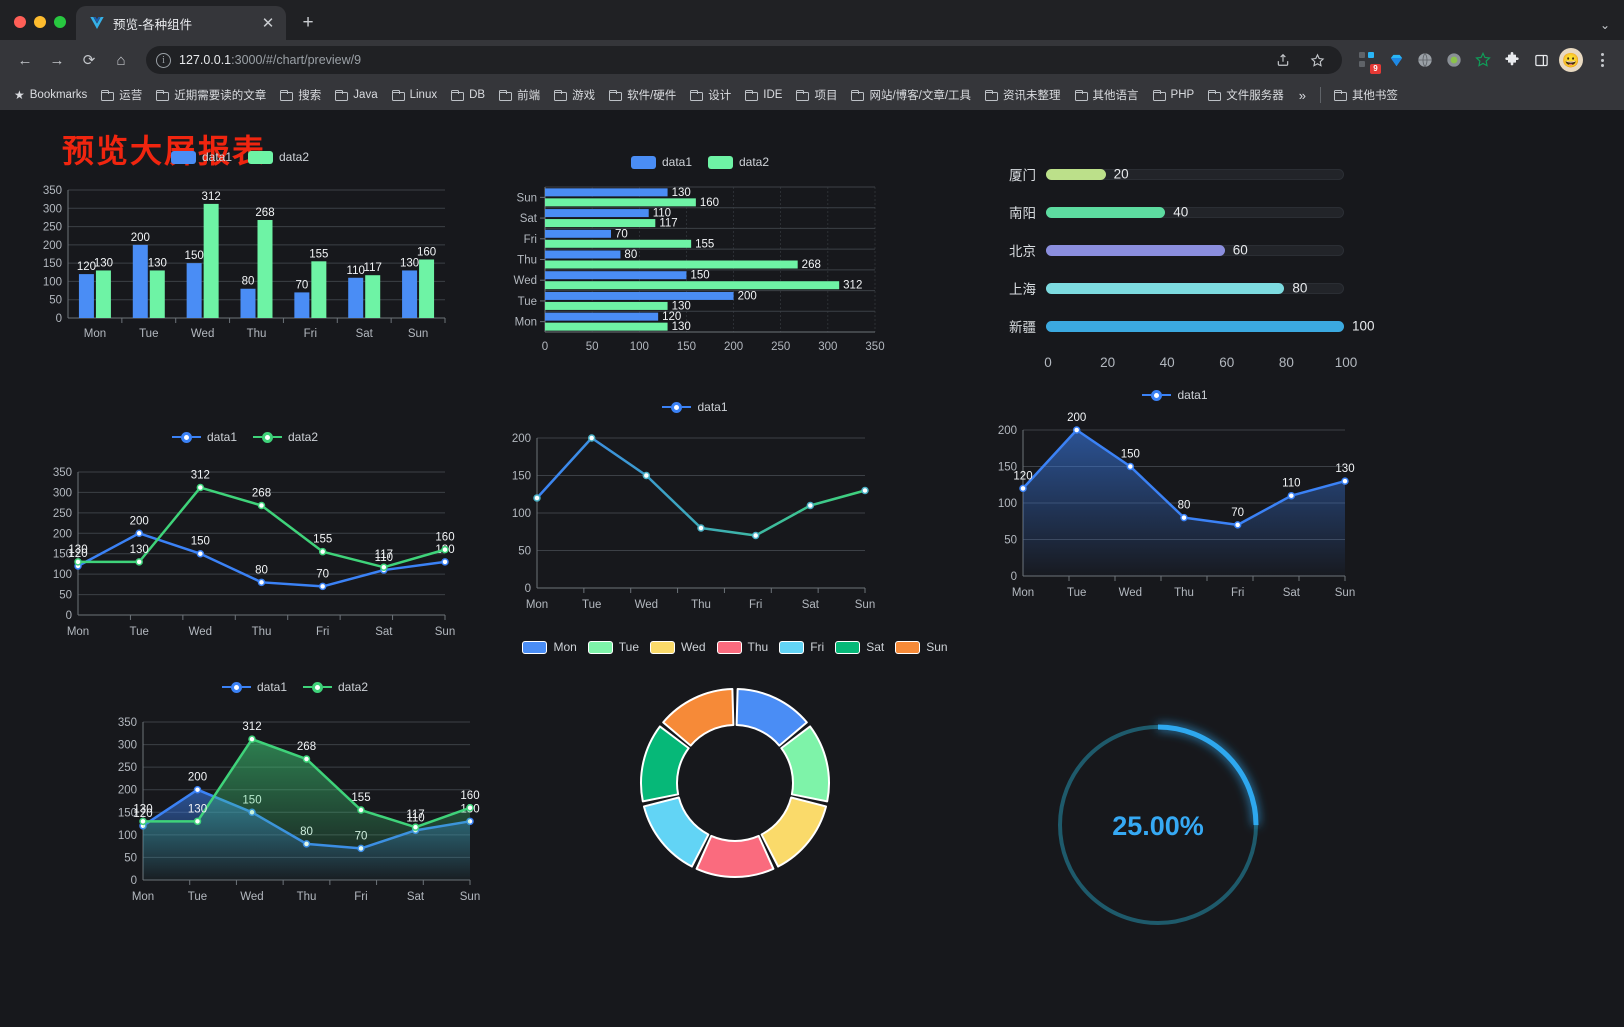 The width and height of the screenshot is (1624, 1027). What do you see at coordinates (1317, 60) in the screenshot?
I see `bookmark-star-icon` at bounding box center [1317, 60].